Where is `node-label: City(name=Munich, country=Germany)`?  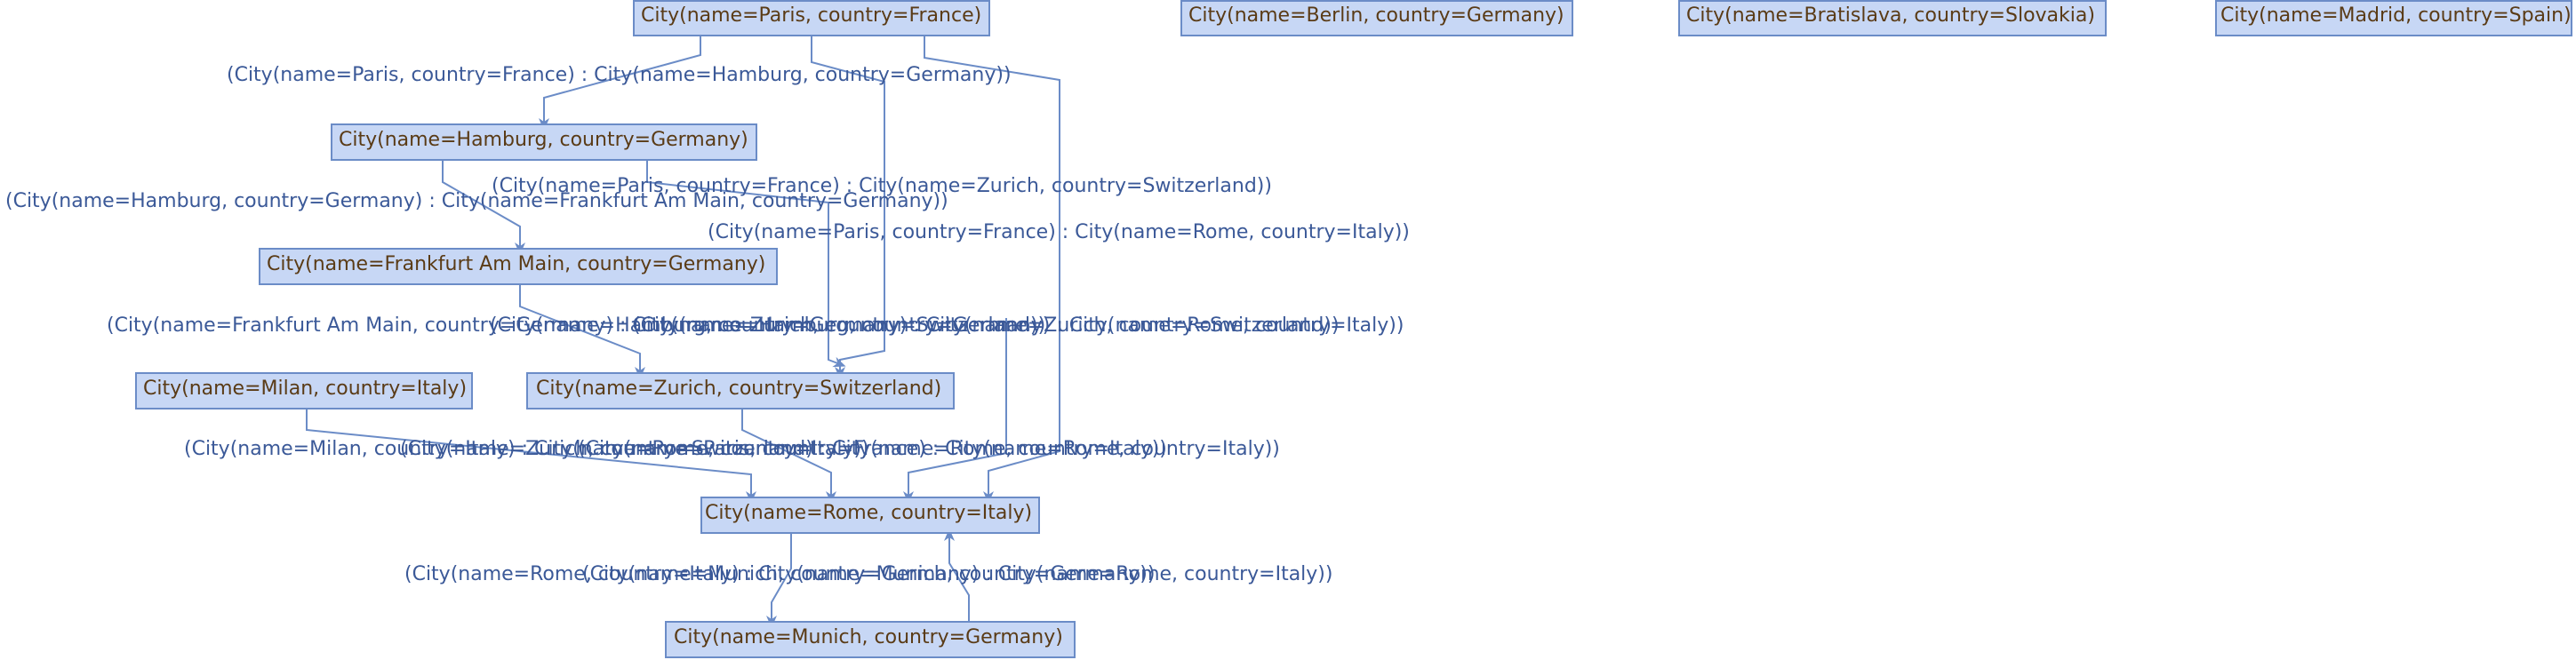 node-label: City(name=Munich, country=Germany) is located at coordinates (868, 637).